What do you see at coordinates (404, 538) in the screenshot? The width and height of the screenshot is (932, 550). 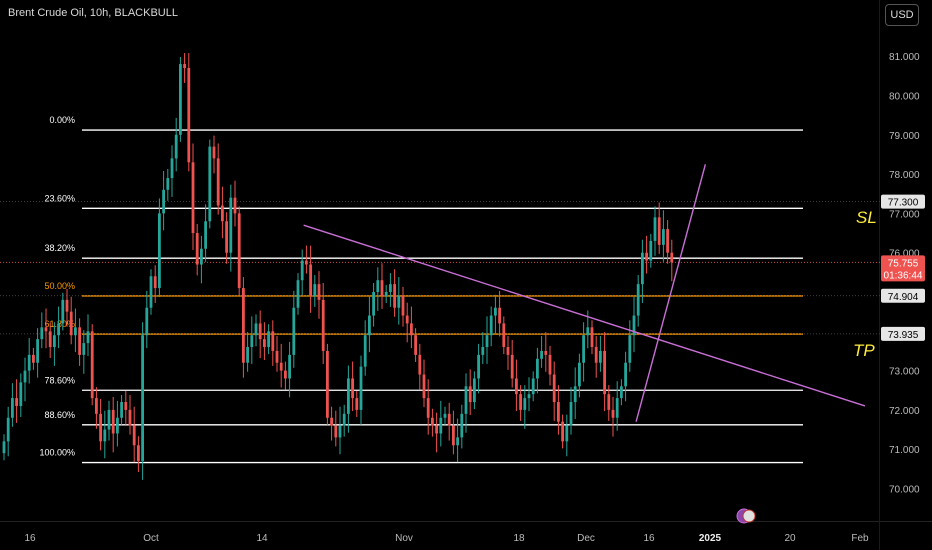 I see `x-tick-label: Nov` at bounding box center [404, 538].